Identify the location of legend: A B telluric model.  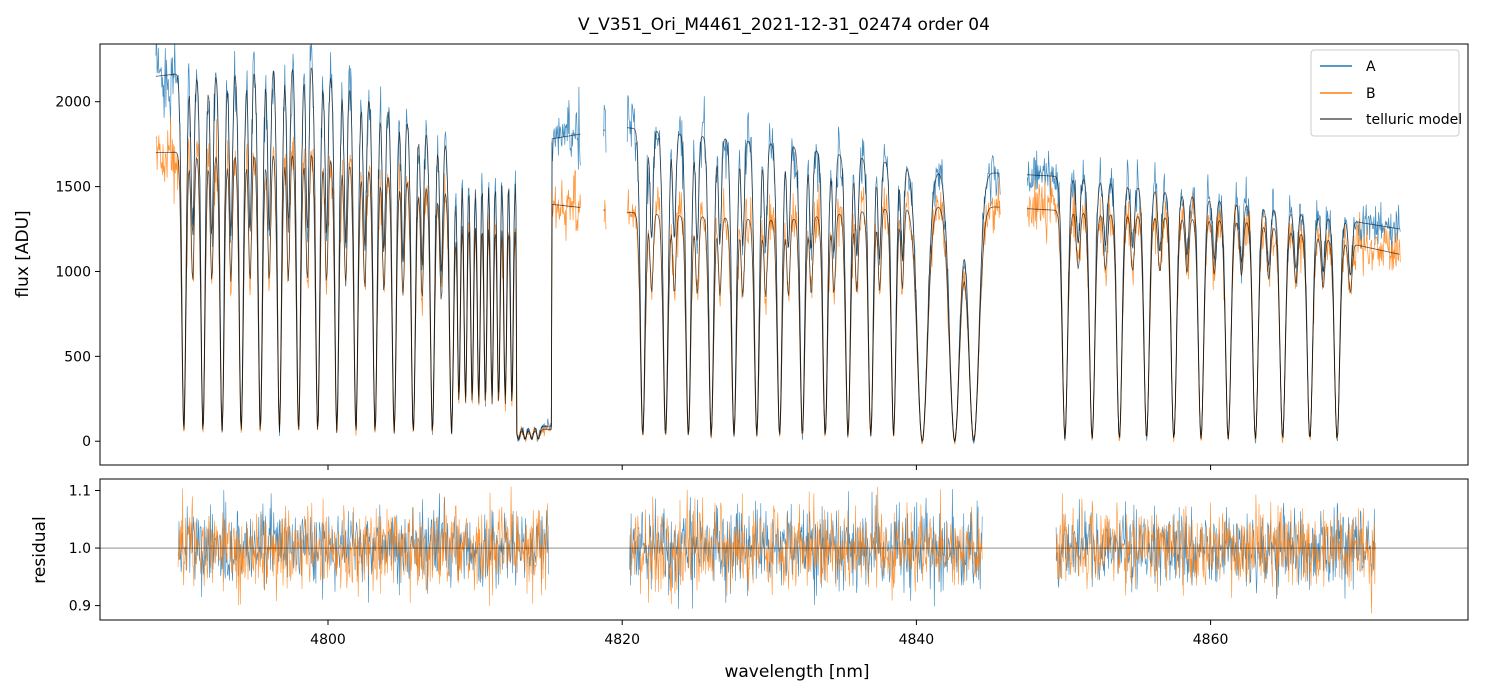
(1386, 93).